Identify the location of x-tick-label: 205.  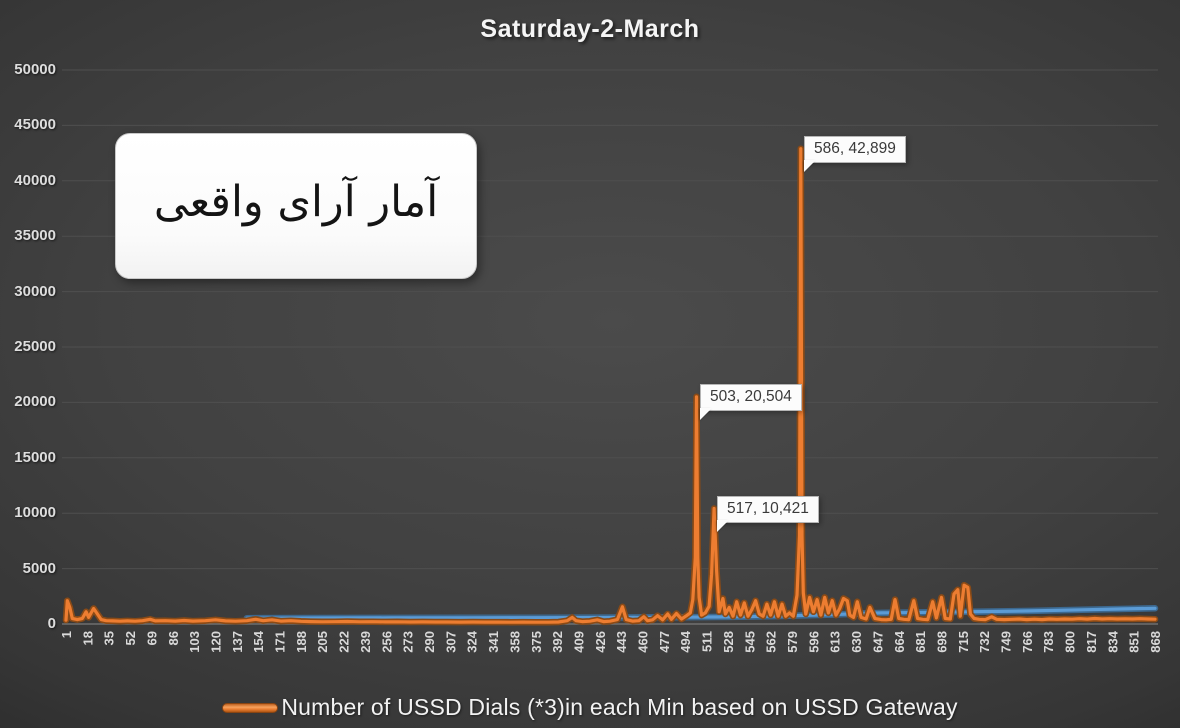
(322, 642).